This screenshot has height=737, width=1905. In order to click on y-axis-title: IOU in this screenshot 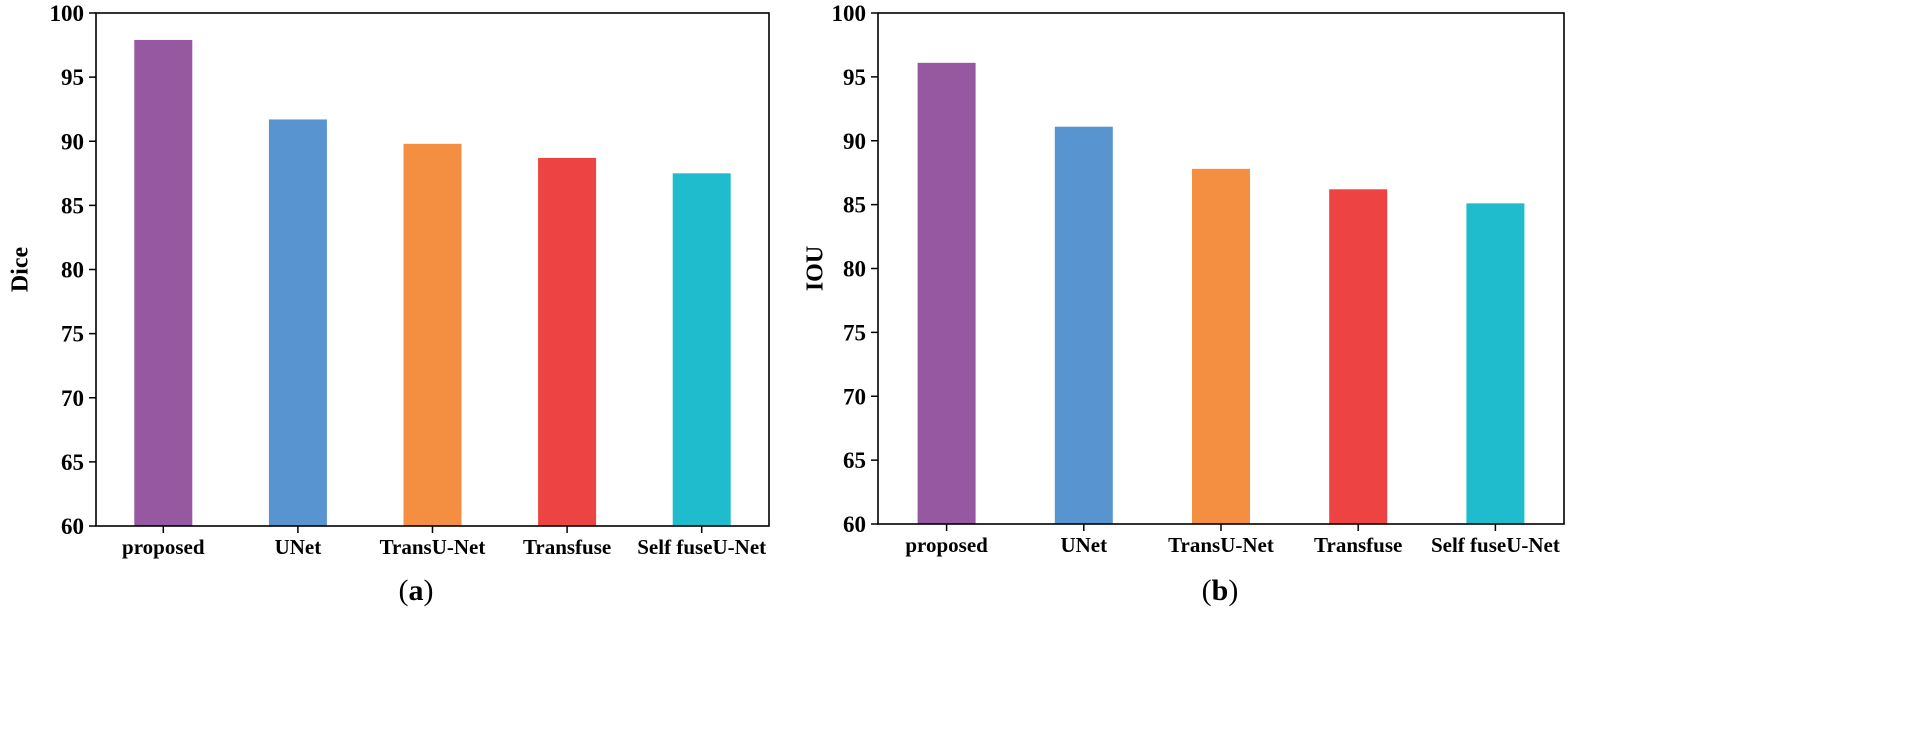, I will do `click(816, 268)`.